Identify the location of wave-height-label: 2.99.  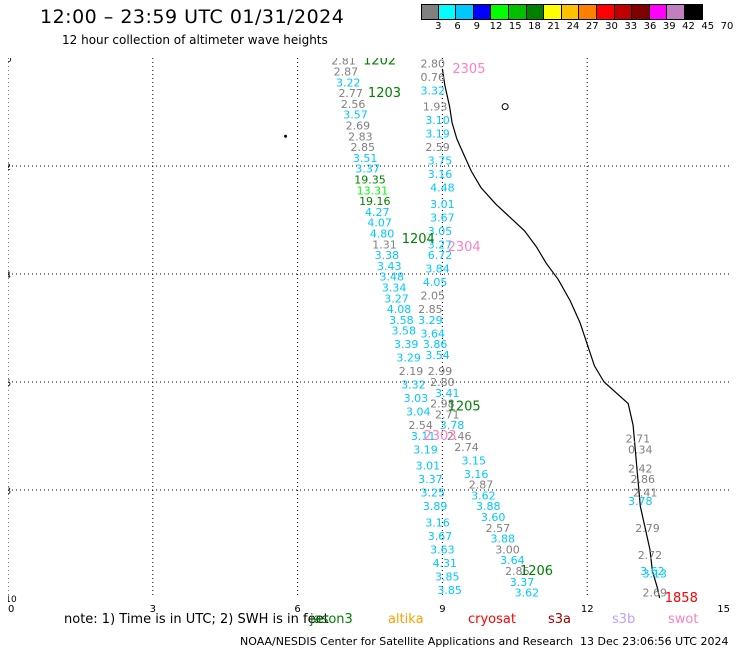
(440, 371).